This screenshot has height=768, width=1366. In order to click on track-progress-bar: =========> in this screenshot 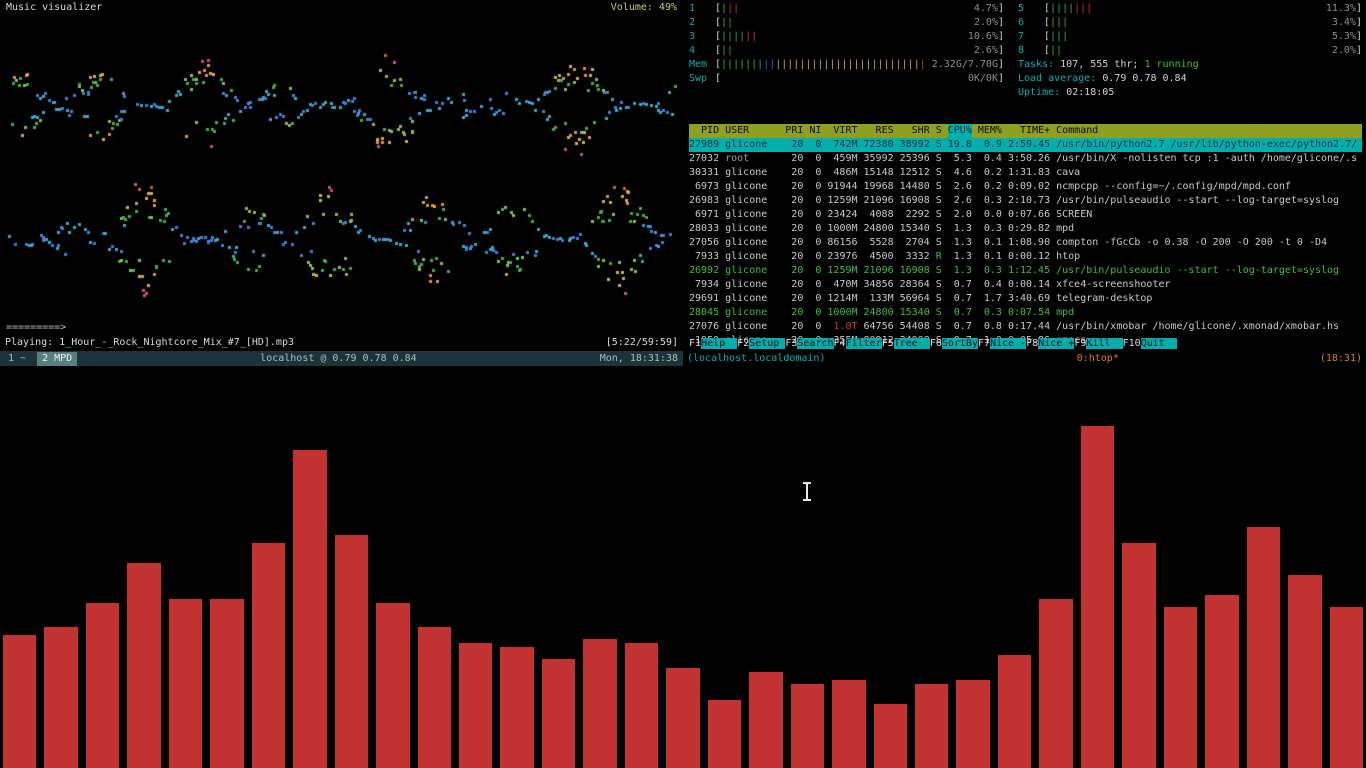, I will do `click(36, 327)`.